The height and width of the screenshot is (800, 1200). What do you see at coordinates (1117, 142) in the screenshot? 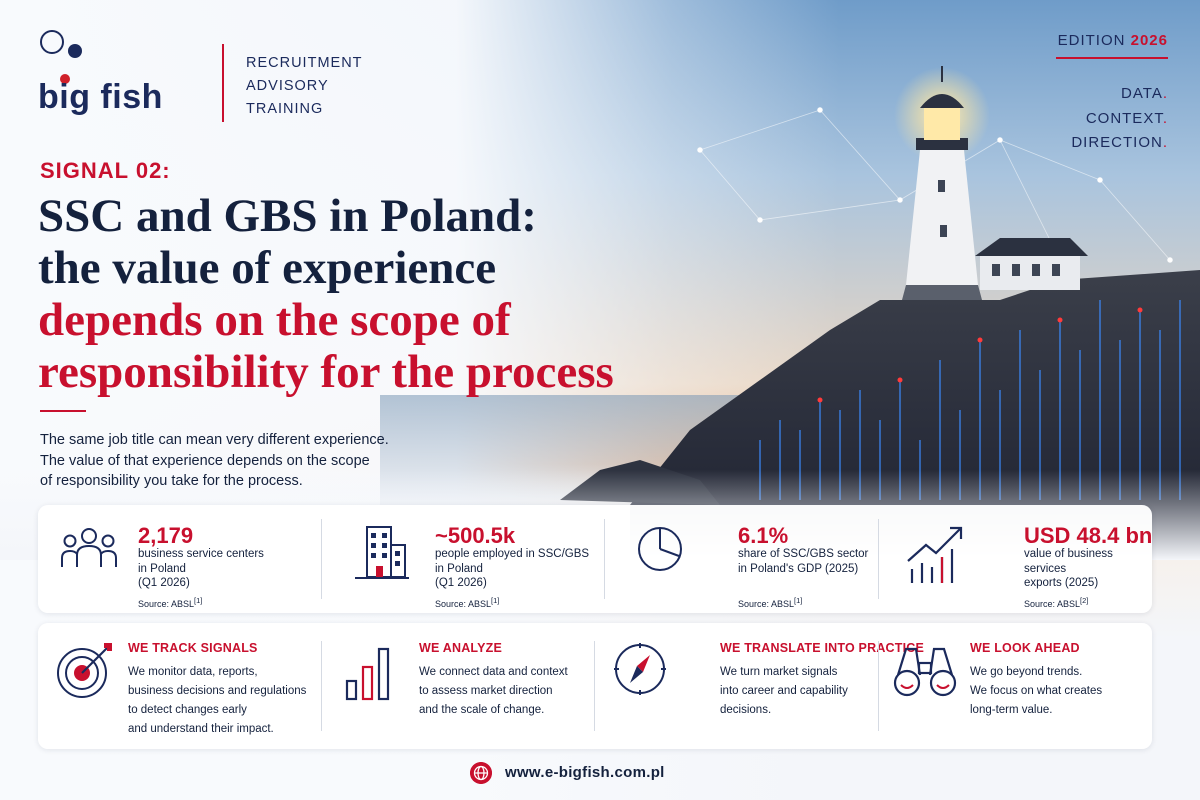
I see `tagline-word: DIRECTION` at bounding box center [1117, 142].